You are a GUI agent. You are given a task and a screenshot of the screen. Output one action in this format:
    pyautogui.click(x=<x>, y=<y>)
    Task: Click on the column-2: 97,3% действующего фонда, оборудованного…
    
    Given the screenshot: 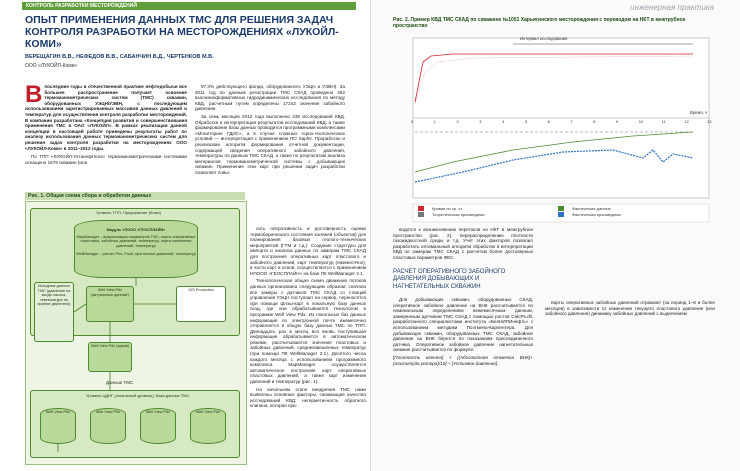 What is the action you would take?
    pyautogui.click(x=270, y=131)
    